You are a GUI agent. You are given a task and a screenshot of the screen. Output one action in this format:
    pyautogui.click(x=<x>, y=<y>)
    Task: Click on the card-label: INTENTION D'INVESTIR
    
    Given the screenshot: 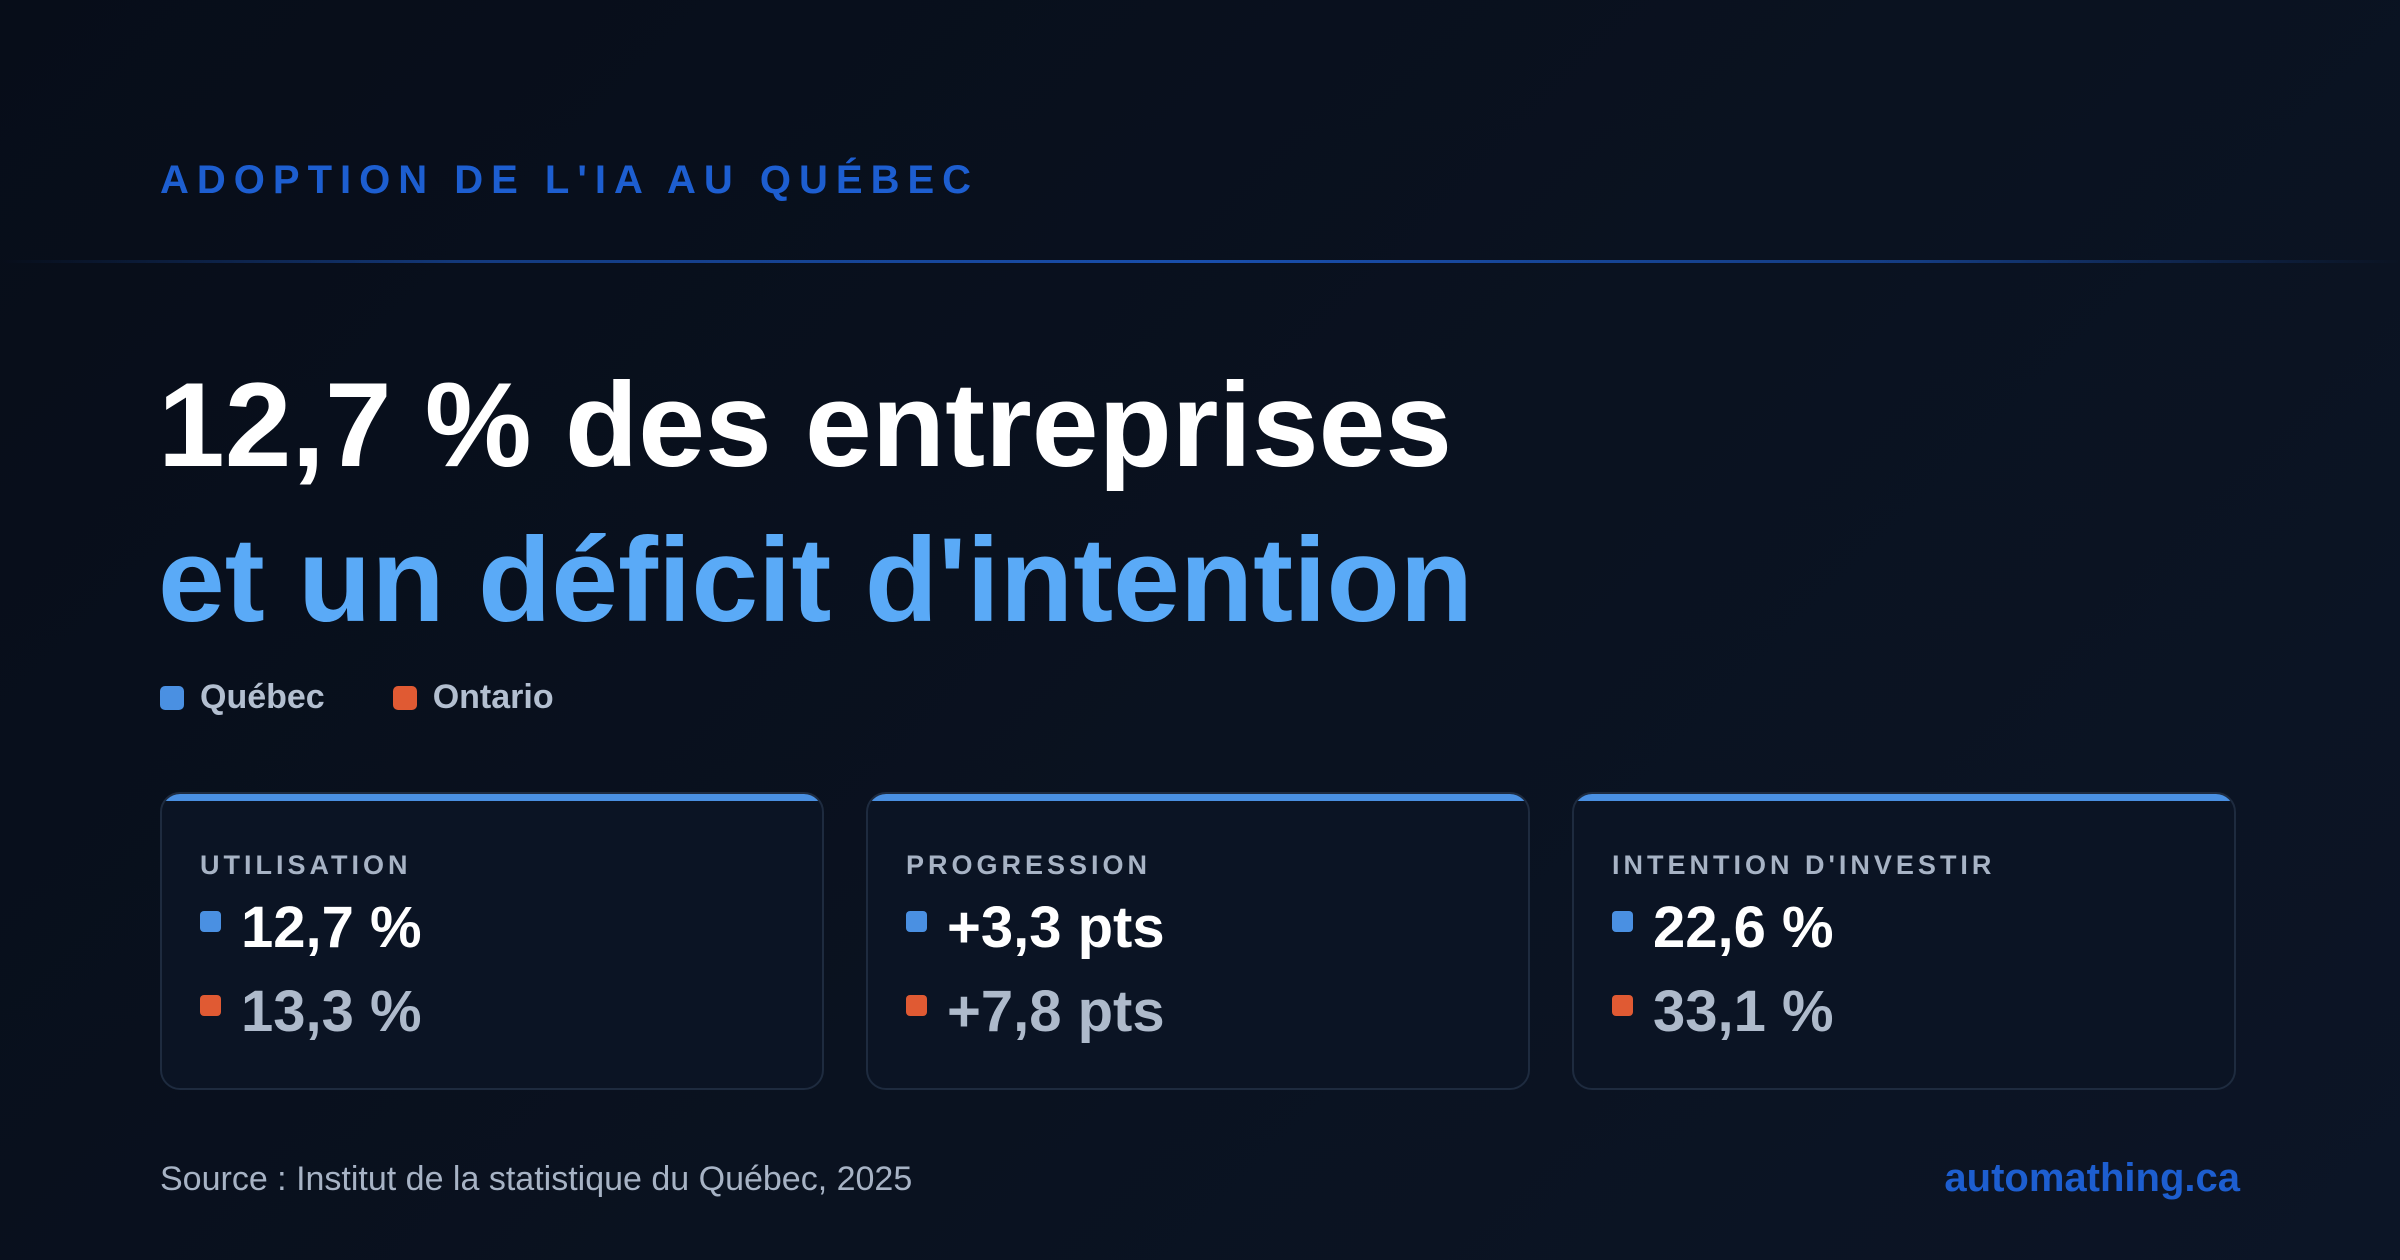 What is the action you would take?
    pyautogui.click(x=1804, y=865)
    